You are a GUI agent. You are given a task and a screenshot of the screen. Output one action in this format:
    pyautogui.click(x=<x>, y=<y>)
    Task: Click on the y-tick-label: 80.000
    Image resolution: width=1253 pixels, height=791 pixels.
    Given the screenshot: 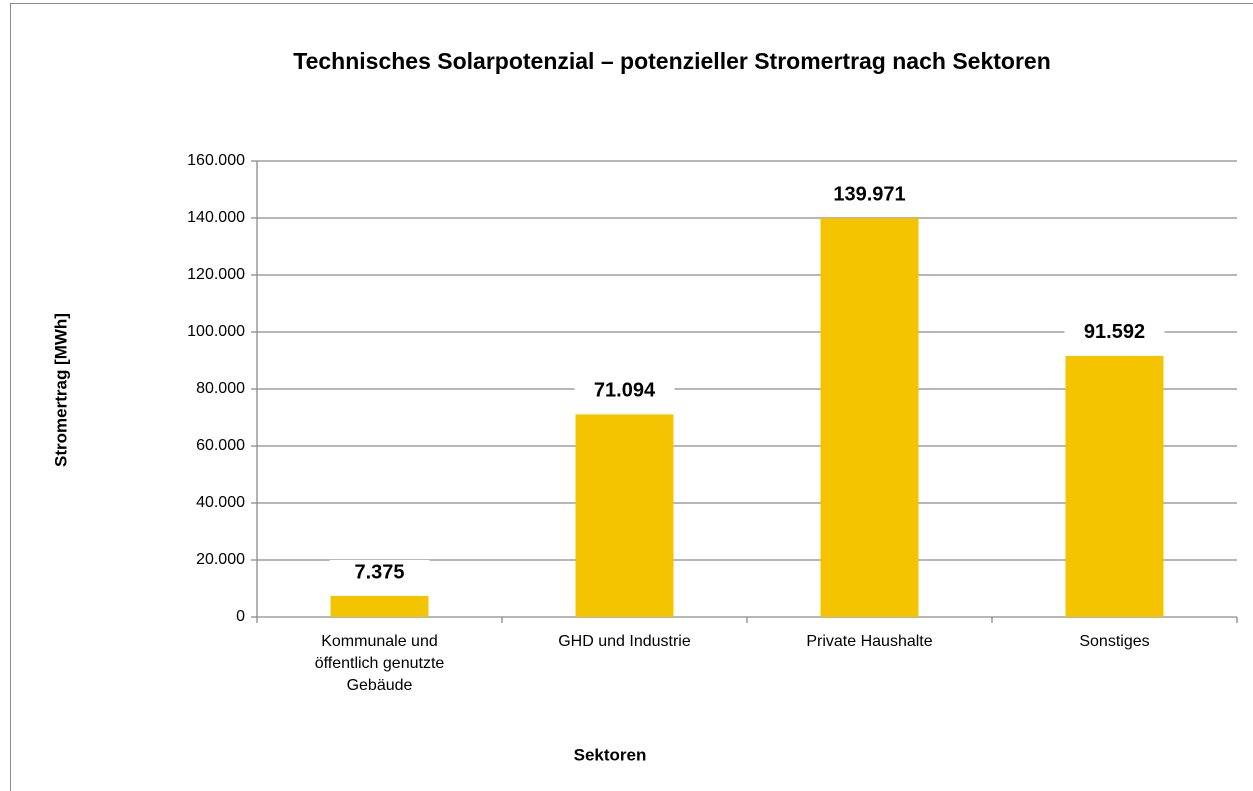 What is the action you would take?
    pyautogui.click(x=220, y=388)
    